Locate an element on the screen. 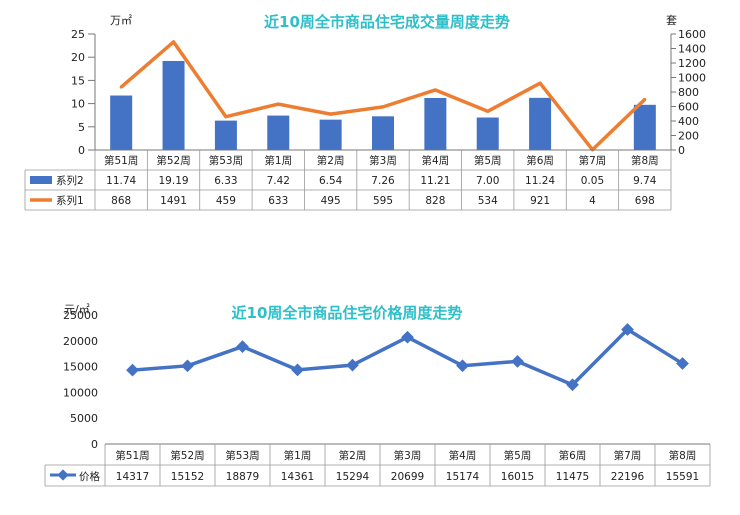 Image resolution: width=740 pixels, height=515 pixels. data-label: 14317 is located at coordinates (132, 477).